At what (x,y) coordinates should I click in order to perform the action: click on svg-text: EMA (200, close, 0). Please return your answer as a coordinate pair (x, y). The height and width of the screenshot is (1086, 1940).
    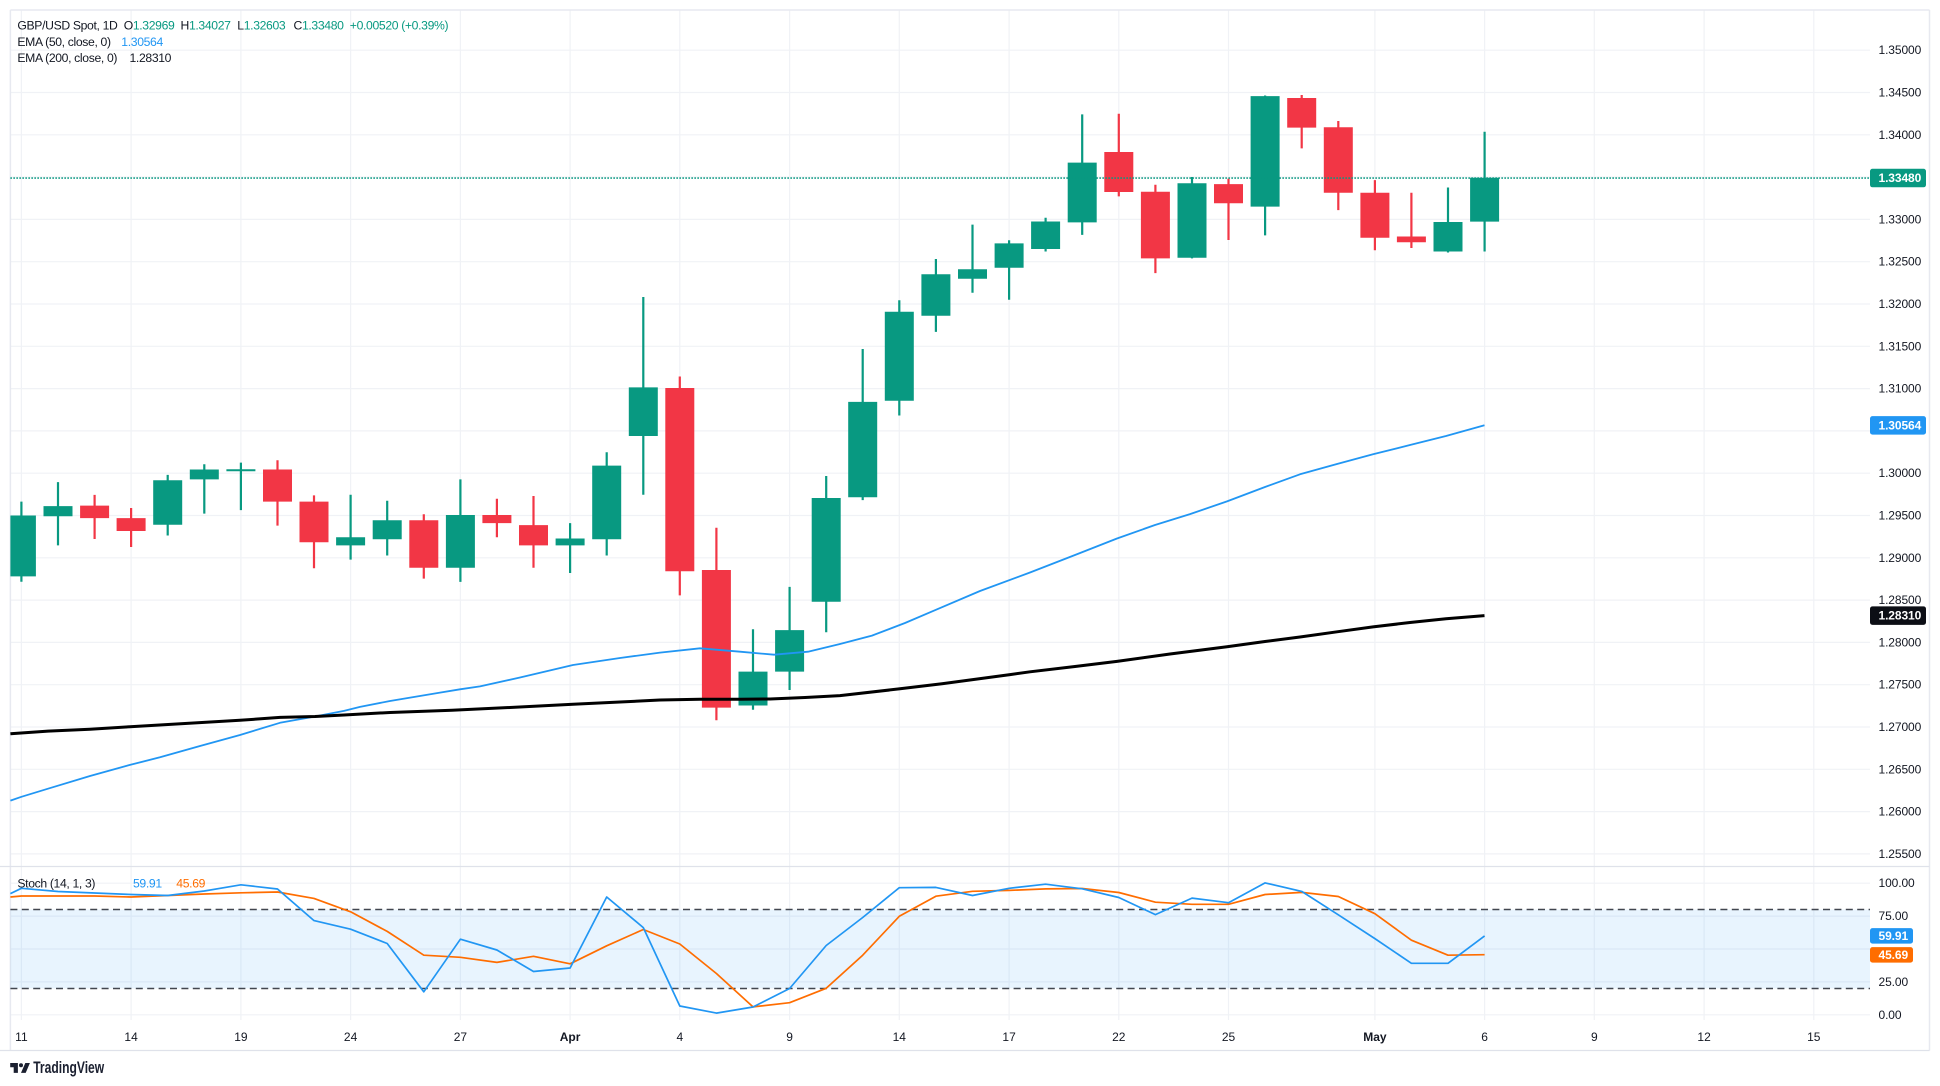
    Looking at the image, I should click on (67, 58).